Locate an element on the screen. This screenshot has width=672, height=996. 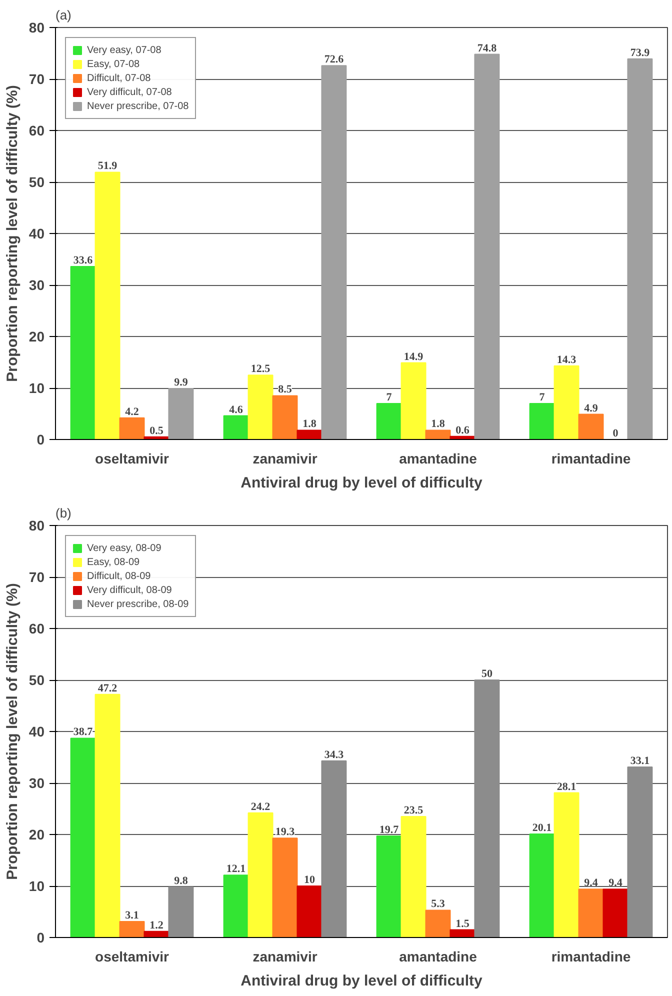
legend-label: Very difficult, 08-09 is located at coordinates (129, 590).